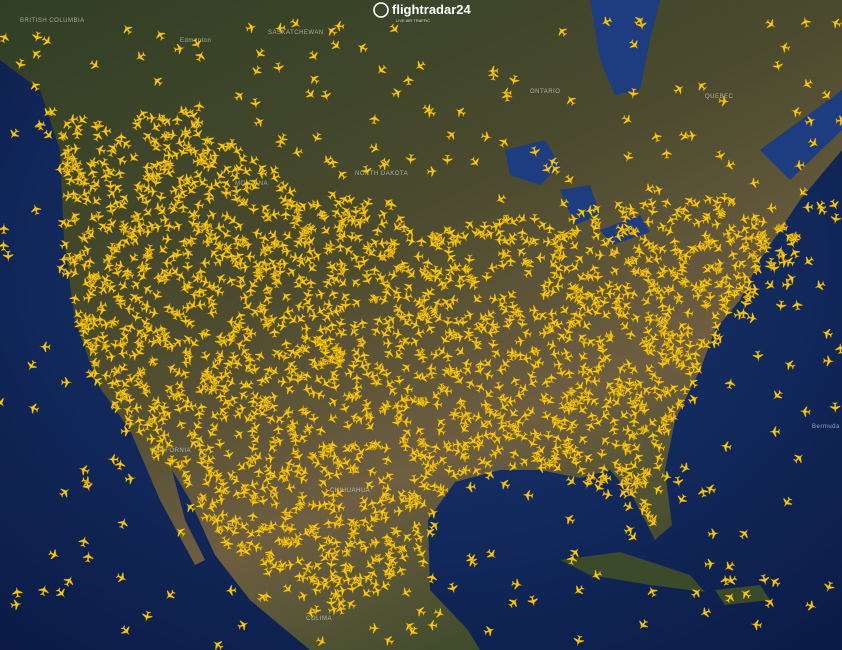 The width and height of the screenshot is (842, 650). Describe the element at coordinates (801, 135) in the screenshot. I see `st-lawrence` at that location.